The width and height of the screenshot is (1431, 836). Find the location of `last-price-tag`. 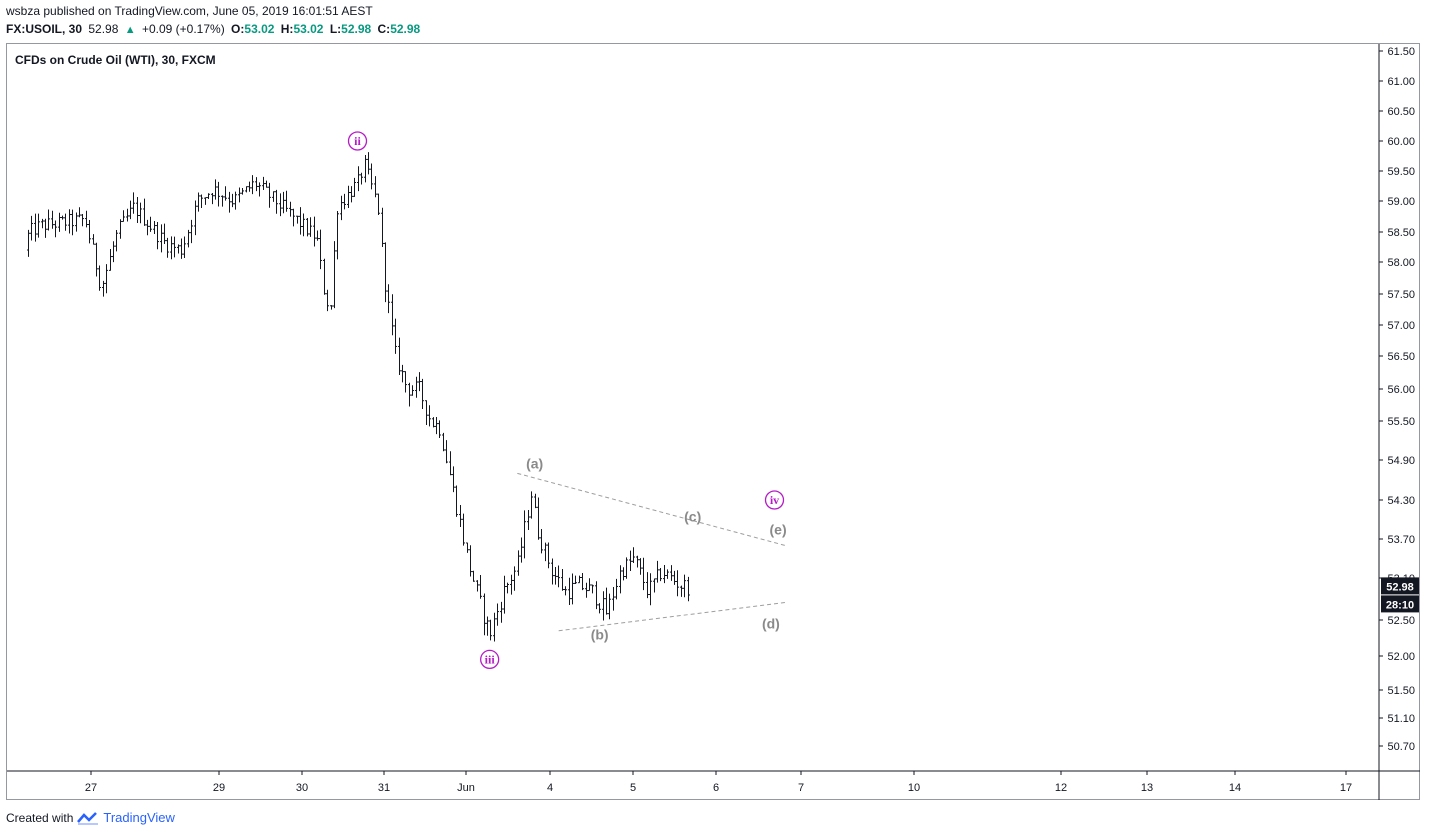

last-price-tag is located at coordinates (1400, 586).